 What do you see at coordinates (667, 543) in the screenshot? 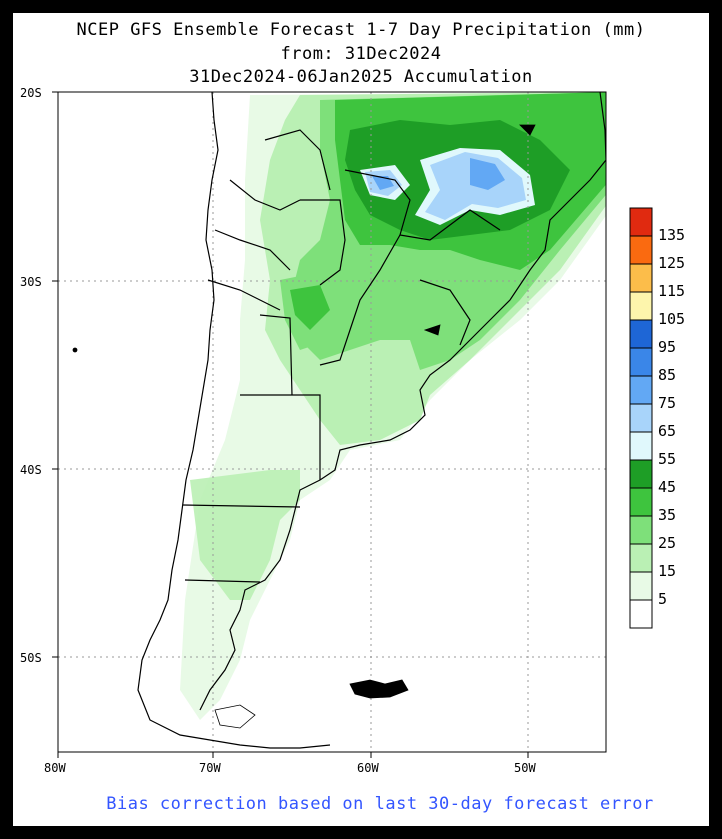
I see `legend-label: 25` at bounding box center [667, 543].